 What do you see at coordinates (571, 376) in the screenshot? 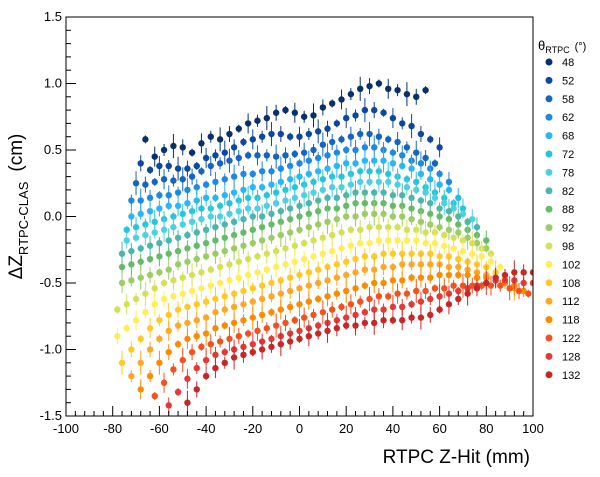
I see `legend-label: 132` at bounding box center [571, 376].